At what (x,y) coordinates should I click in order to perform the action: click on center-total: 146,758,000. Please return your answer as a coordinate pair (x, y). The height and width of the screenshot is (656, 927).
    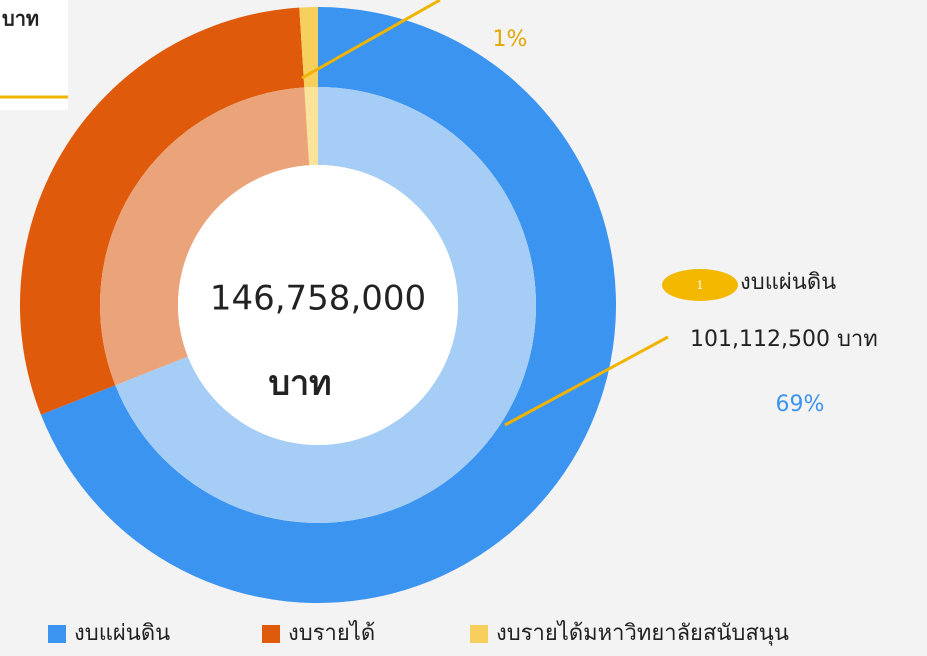
    Looking at the image, I should click on (318, 299).